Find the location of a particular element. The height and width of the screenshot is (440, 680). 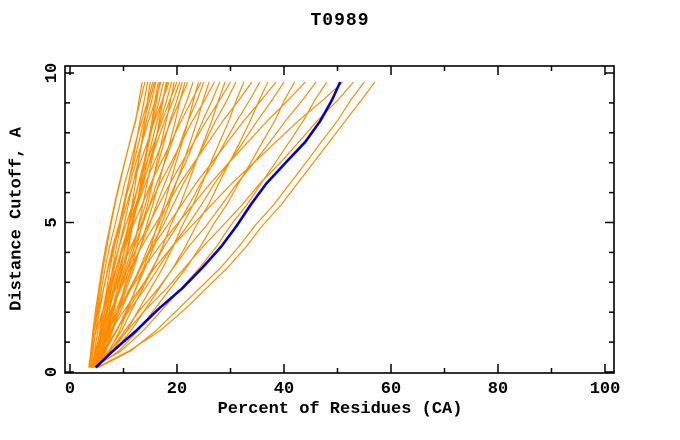

y-axis-label: Distance Cutoff, A is located at coordinates (17, 219).